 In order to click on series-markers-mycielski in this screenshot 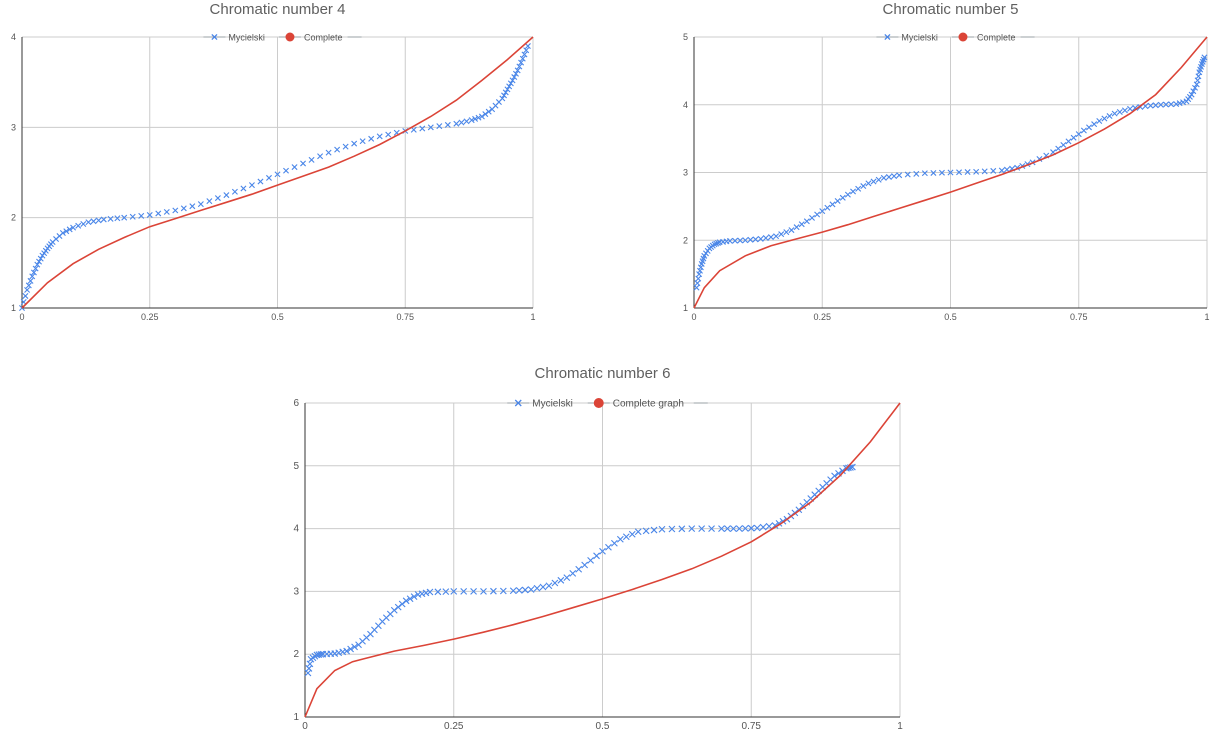, I will do `click(580, 570)`.